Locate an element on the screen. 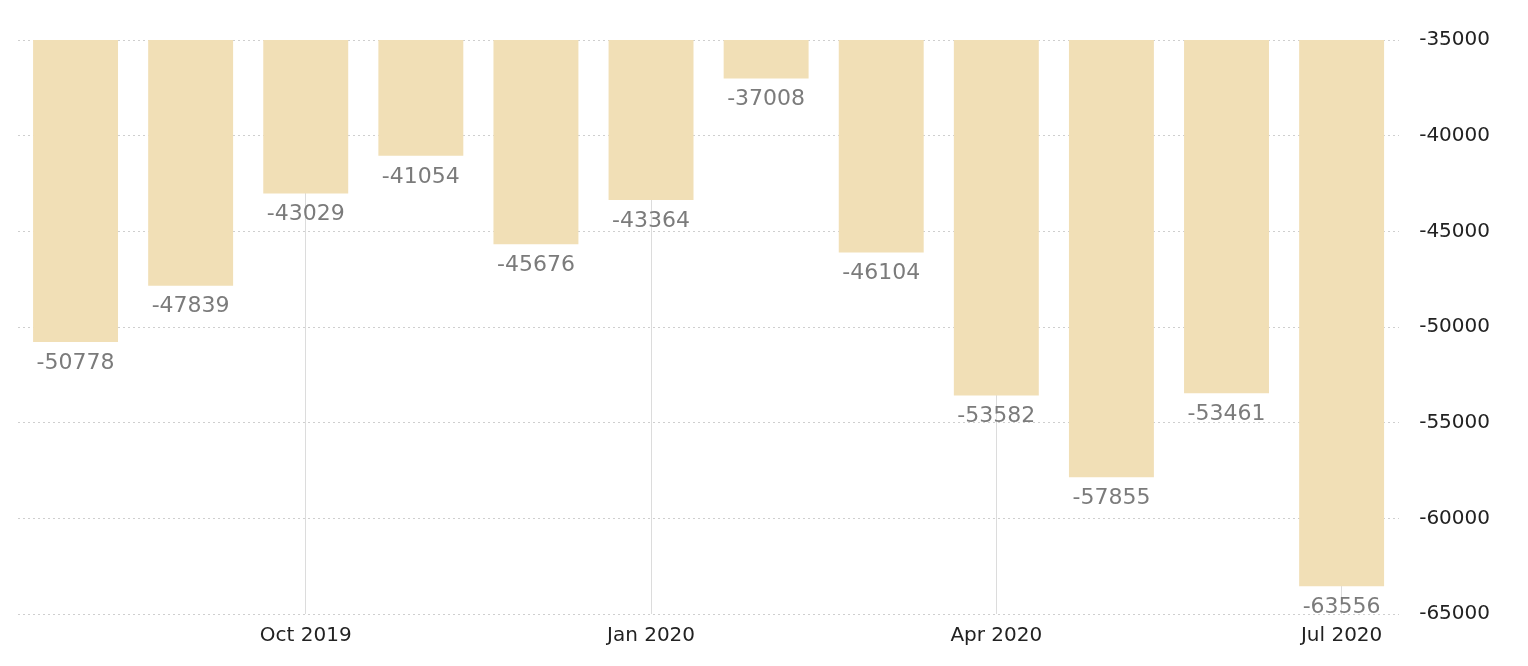 Image resolution: width=1528 pixels, height=666 pixels. data-label: -45676 is located at coordinates (535, 263).